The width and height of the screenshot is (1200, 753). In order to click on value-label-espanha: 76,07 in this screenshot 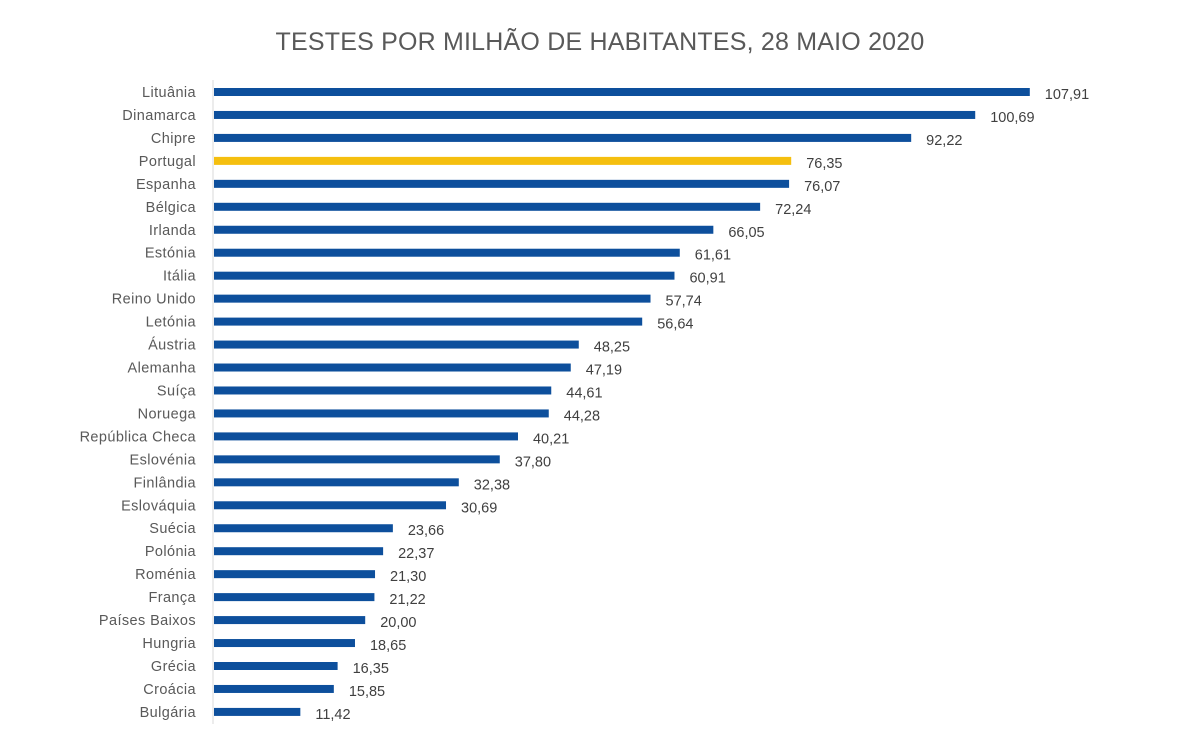, I will do `click(822, 187)`.